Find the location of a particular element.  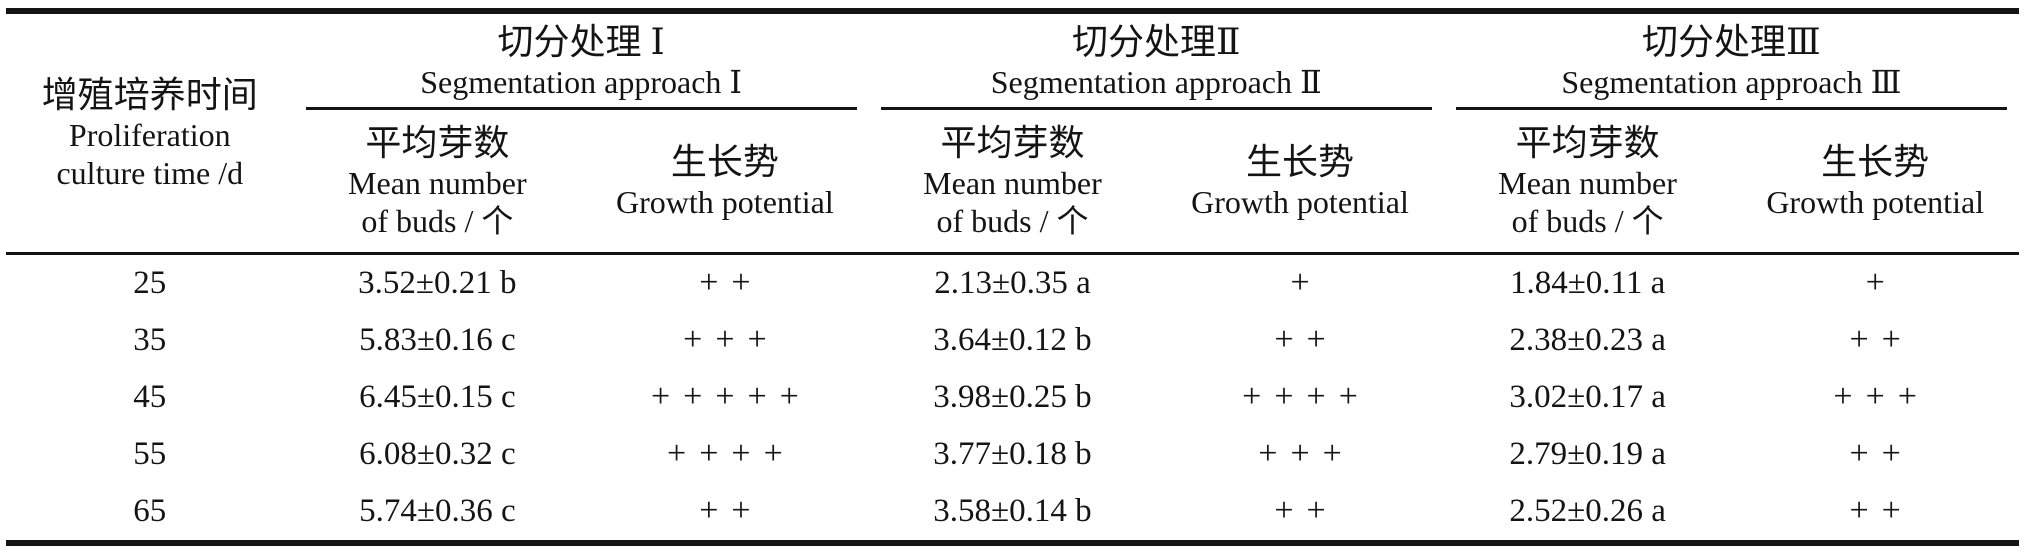

sub-header-buds-3-zh: 平均芽数 is located at coordinates (1587, 142).